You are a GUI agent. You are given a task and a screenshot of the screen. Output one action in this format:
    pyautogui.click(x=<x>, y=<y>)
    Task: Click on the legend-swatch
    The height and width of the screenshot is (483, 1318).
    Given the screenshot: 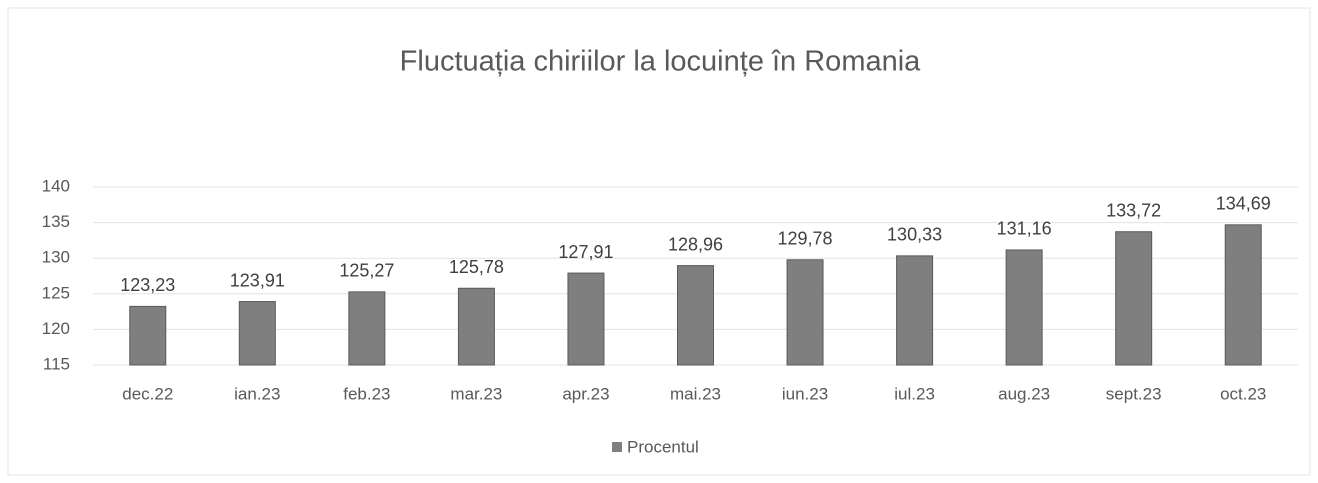 What is the action you would take?
    pyautogui.click(x=617, y=447)
    